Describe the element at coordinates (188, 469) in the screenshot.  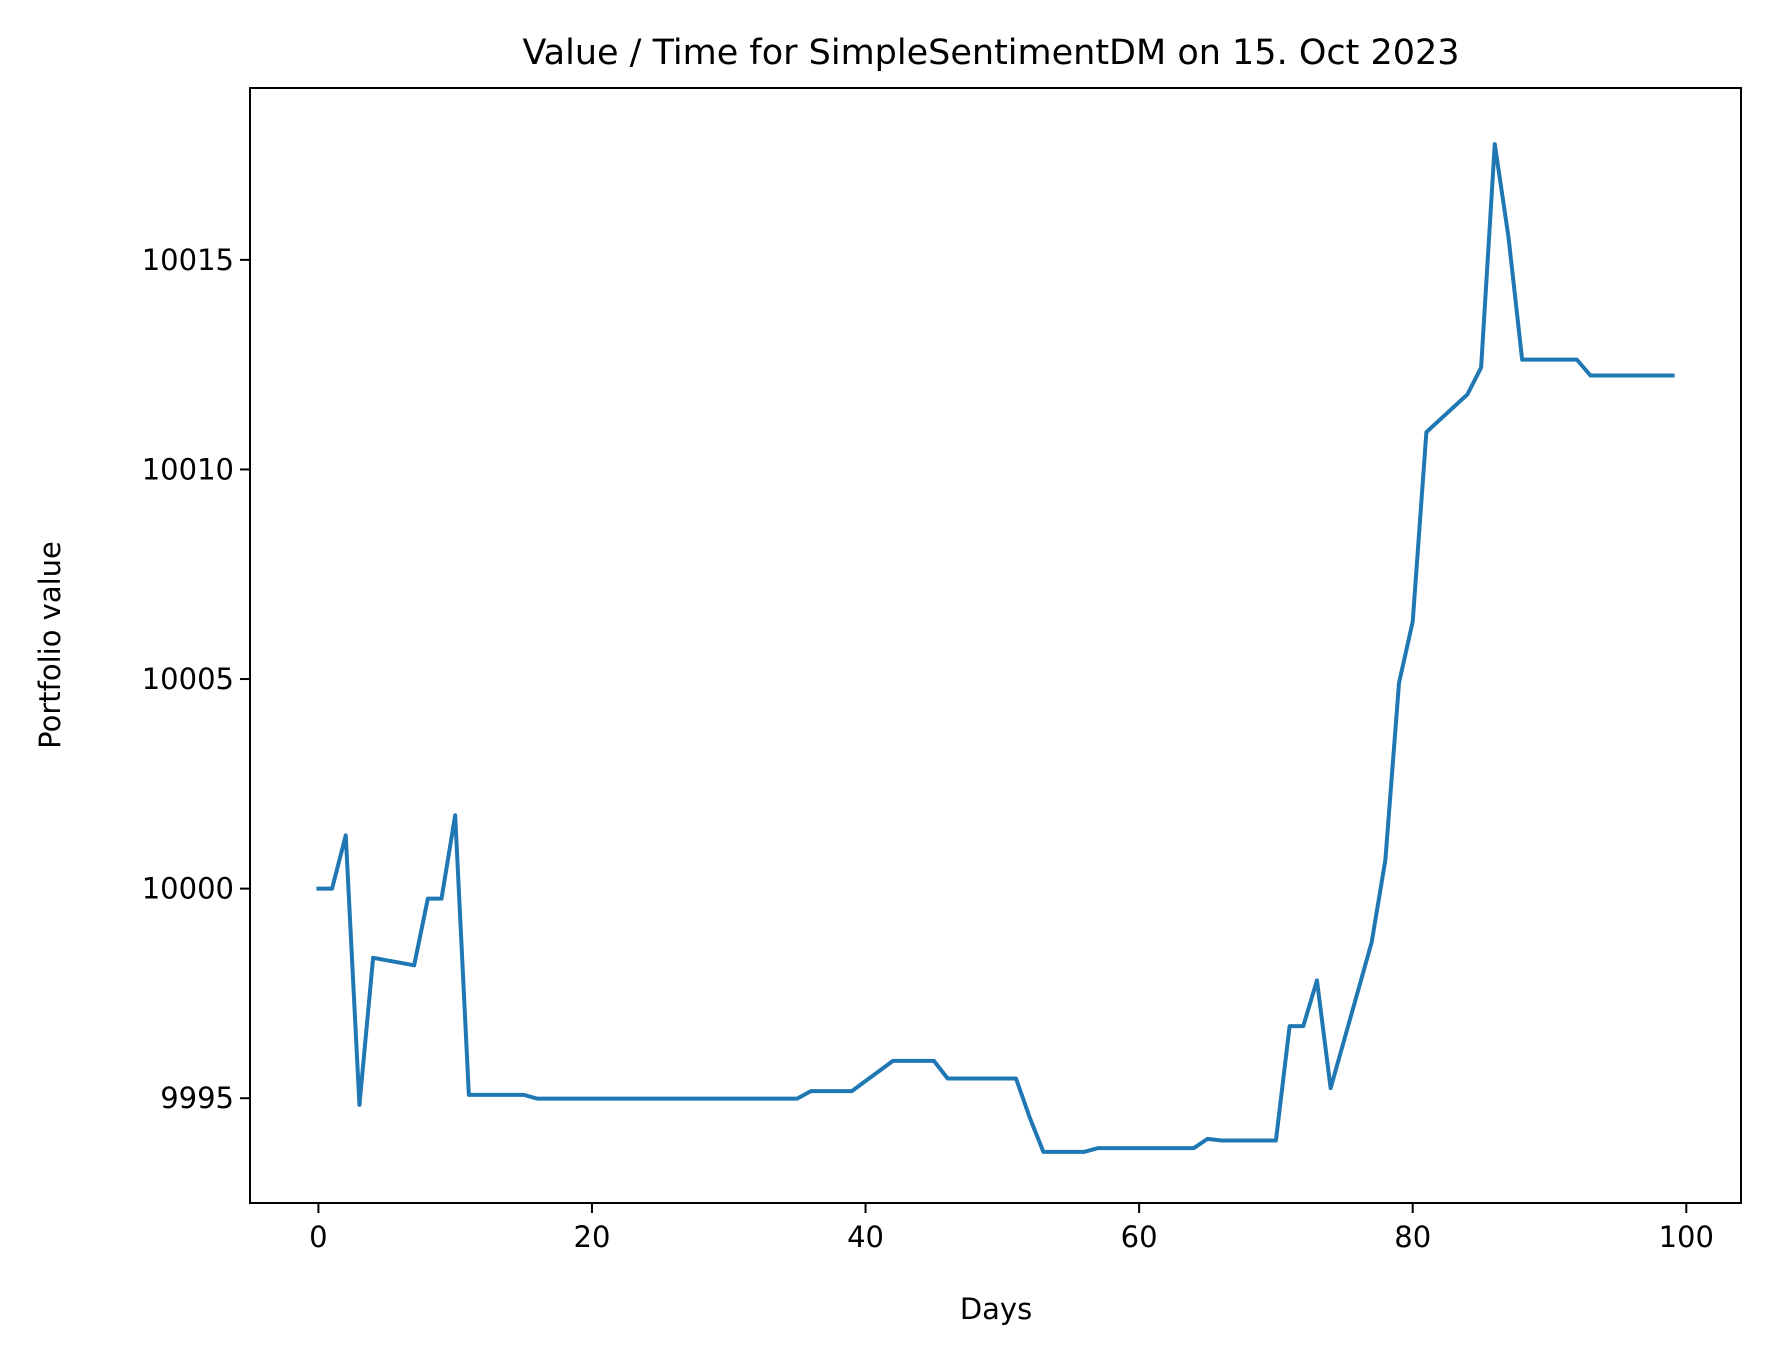
I see `y-tick-label: 10010` at that location.